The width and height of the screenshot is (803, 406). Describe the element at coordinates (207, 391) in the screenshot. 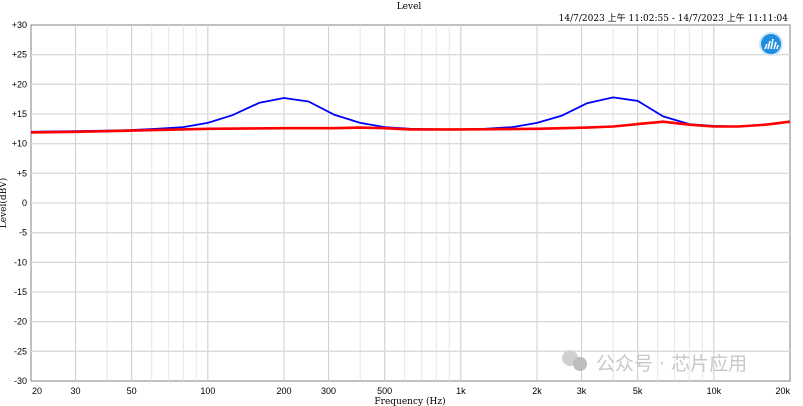

I see `x-tick-label: 100` at that location.